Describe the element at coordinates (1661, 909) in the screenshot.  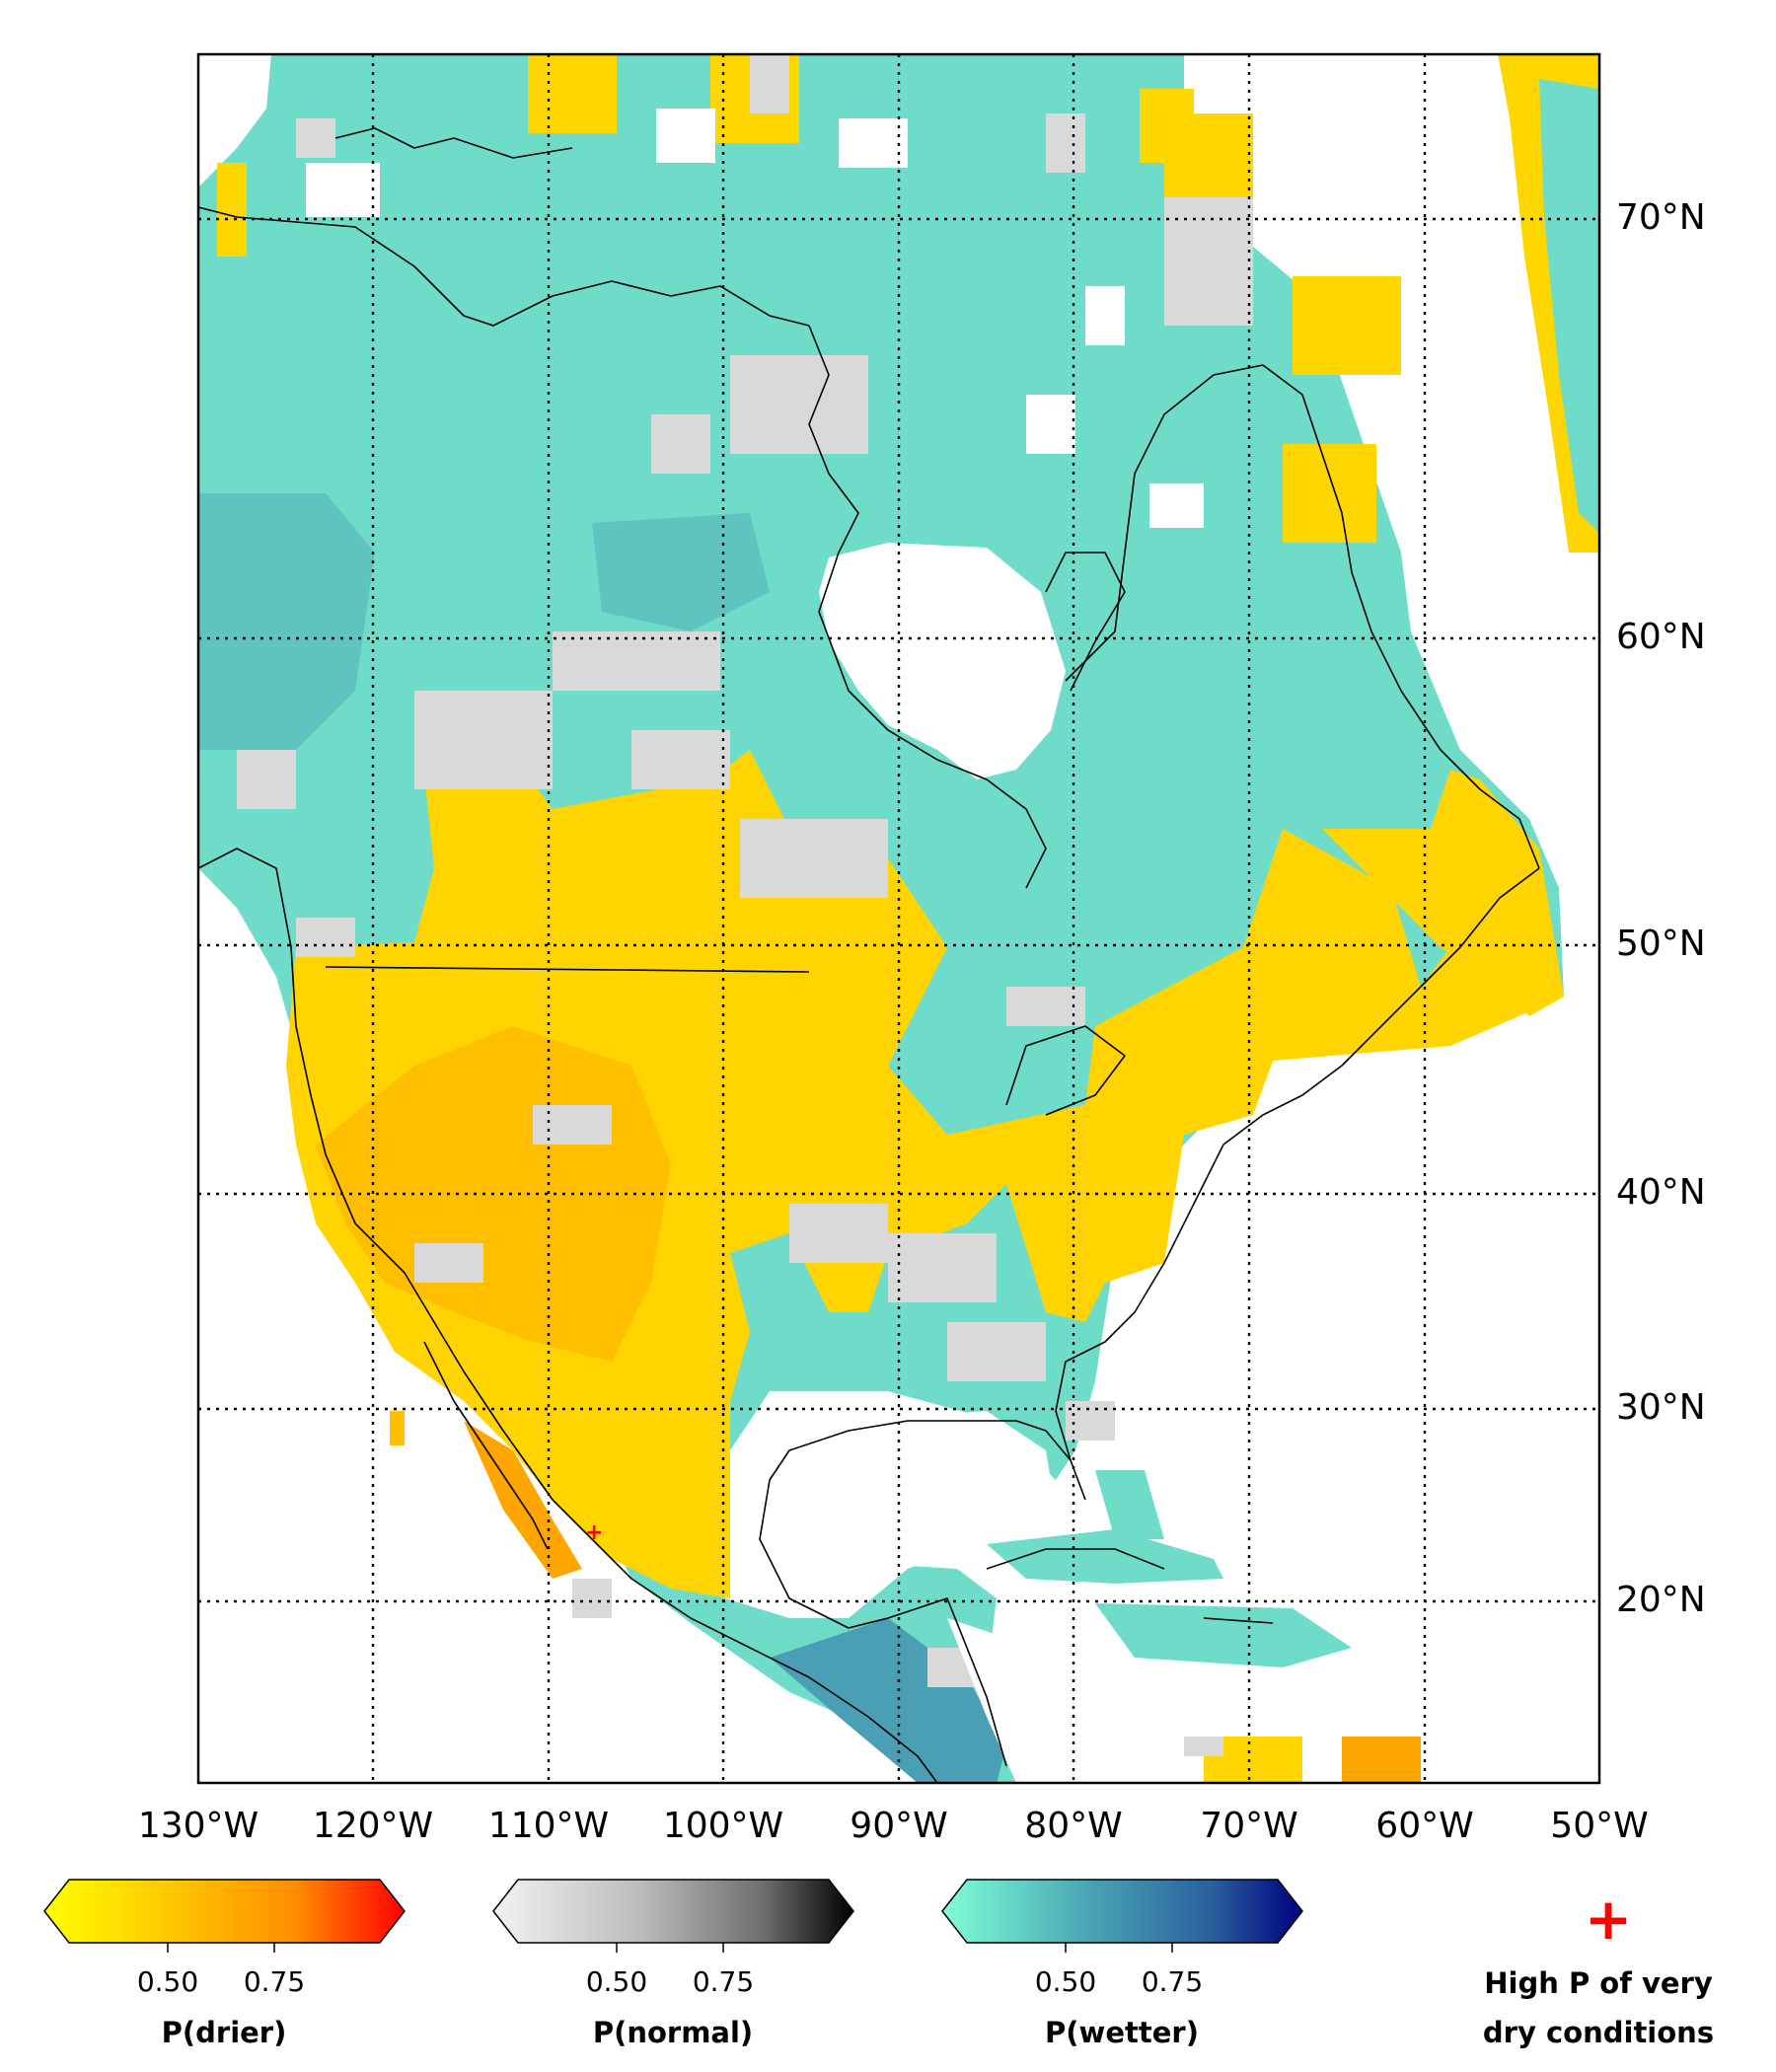
I see `latitude-labels: 70°N 60°N 50°N 40°N 30°N 20°N` at that location.